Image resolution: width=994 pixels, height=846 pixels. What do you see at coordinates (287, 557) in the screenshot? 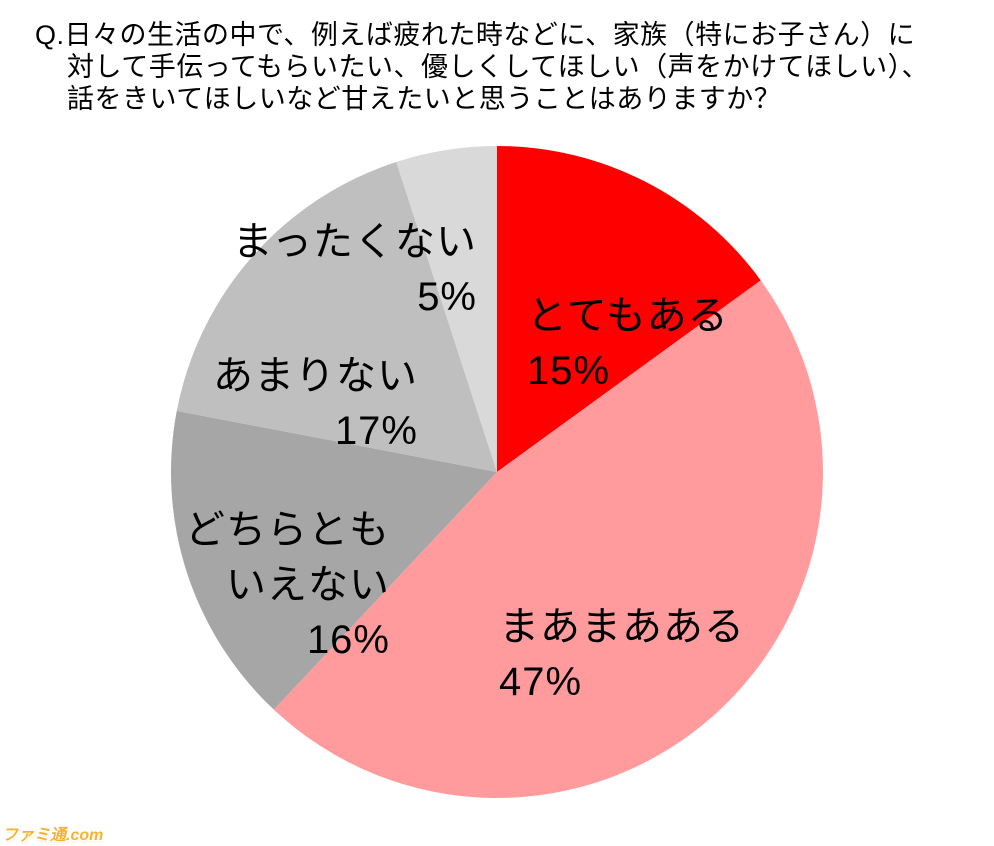
I see `slice-label-neither-name: どちらとも いえない` at bounding box center [287, 557].